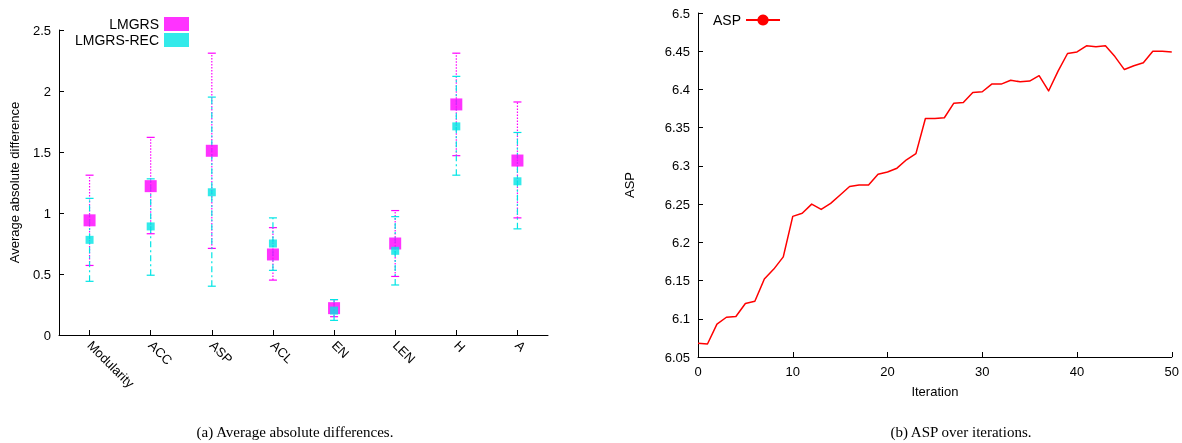  Describe the element at coordinates (460, 346) in the screenshot. I see `x-tick-label: H` at that location.